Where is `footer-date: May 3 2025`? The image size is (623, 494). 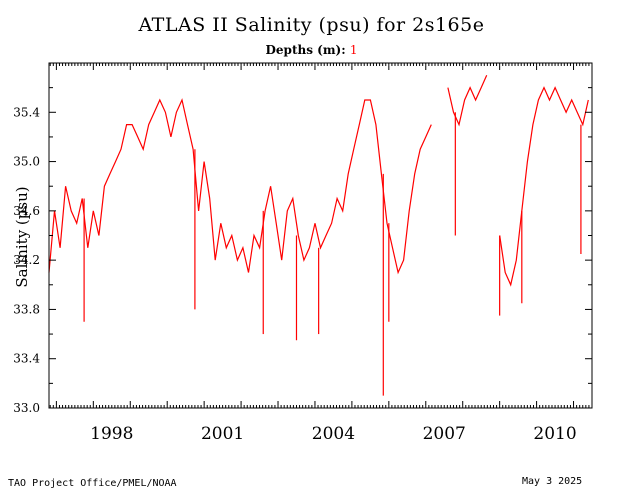 footer-date: May 3 2025 is located at coordinates (552, 481).